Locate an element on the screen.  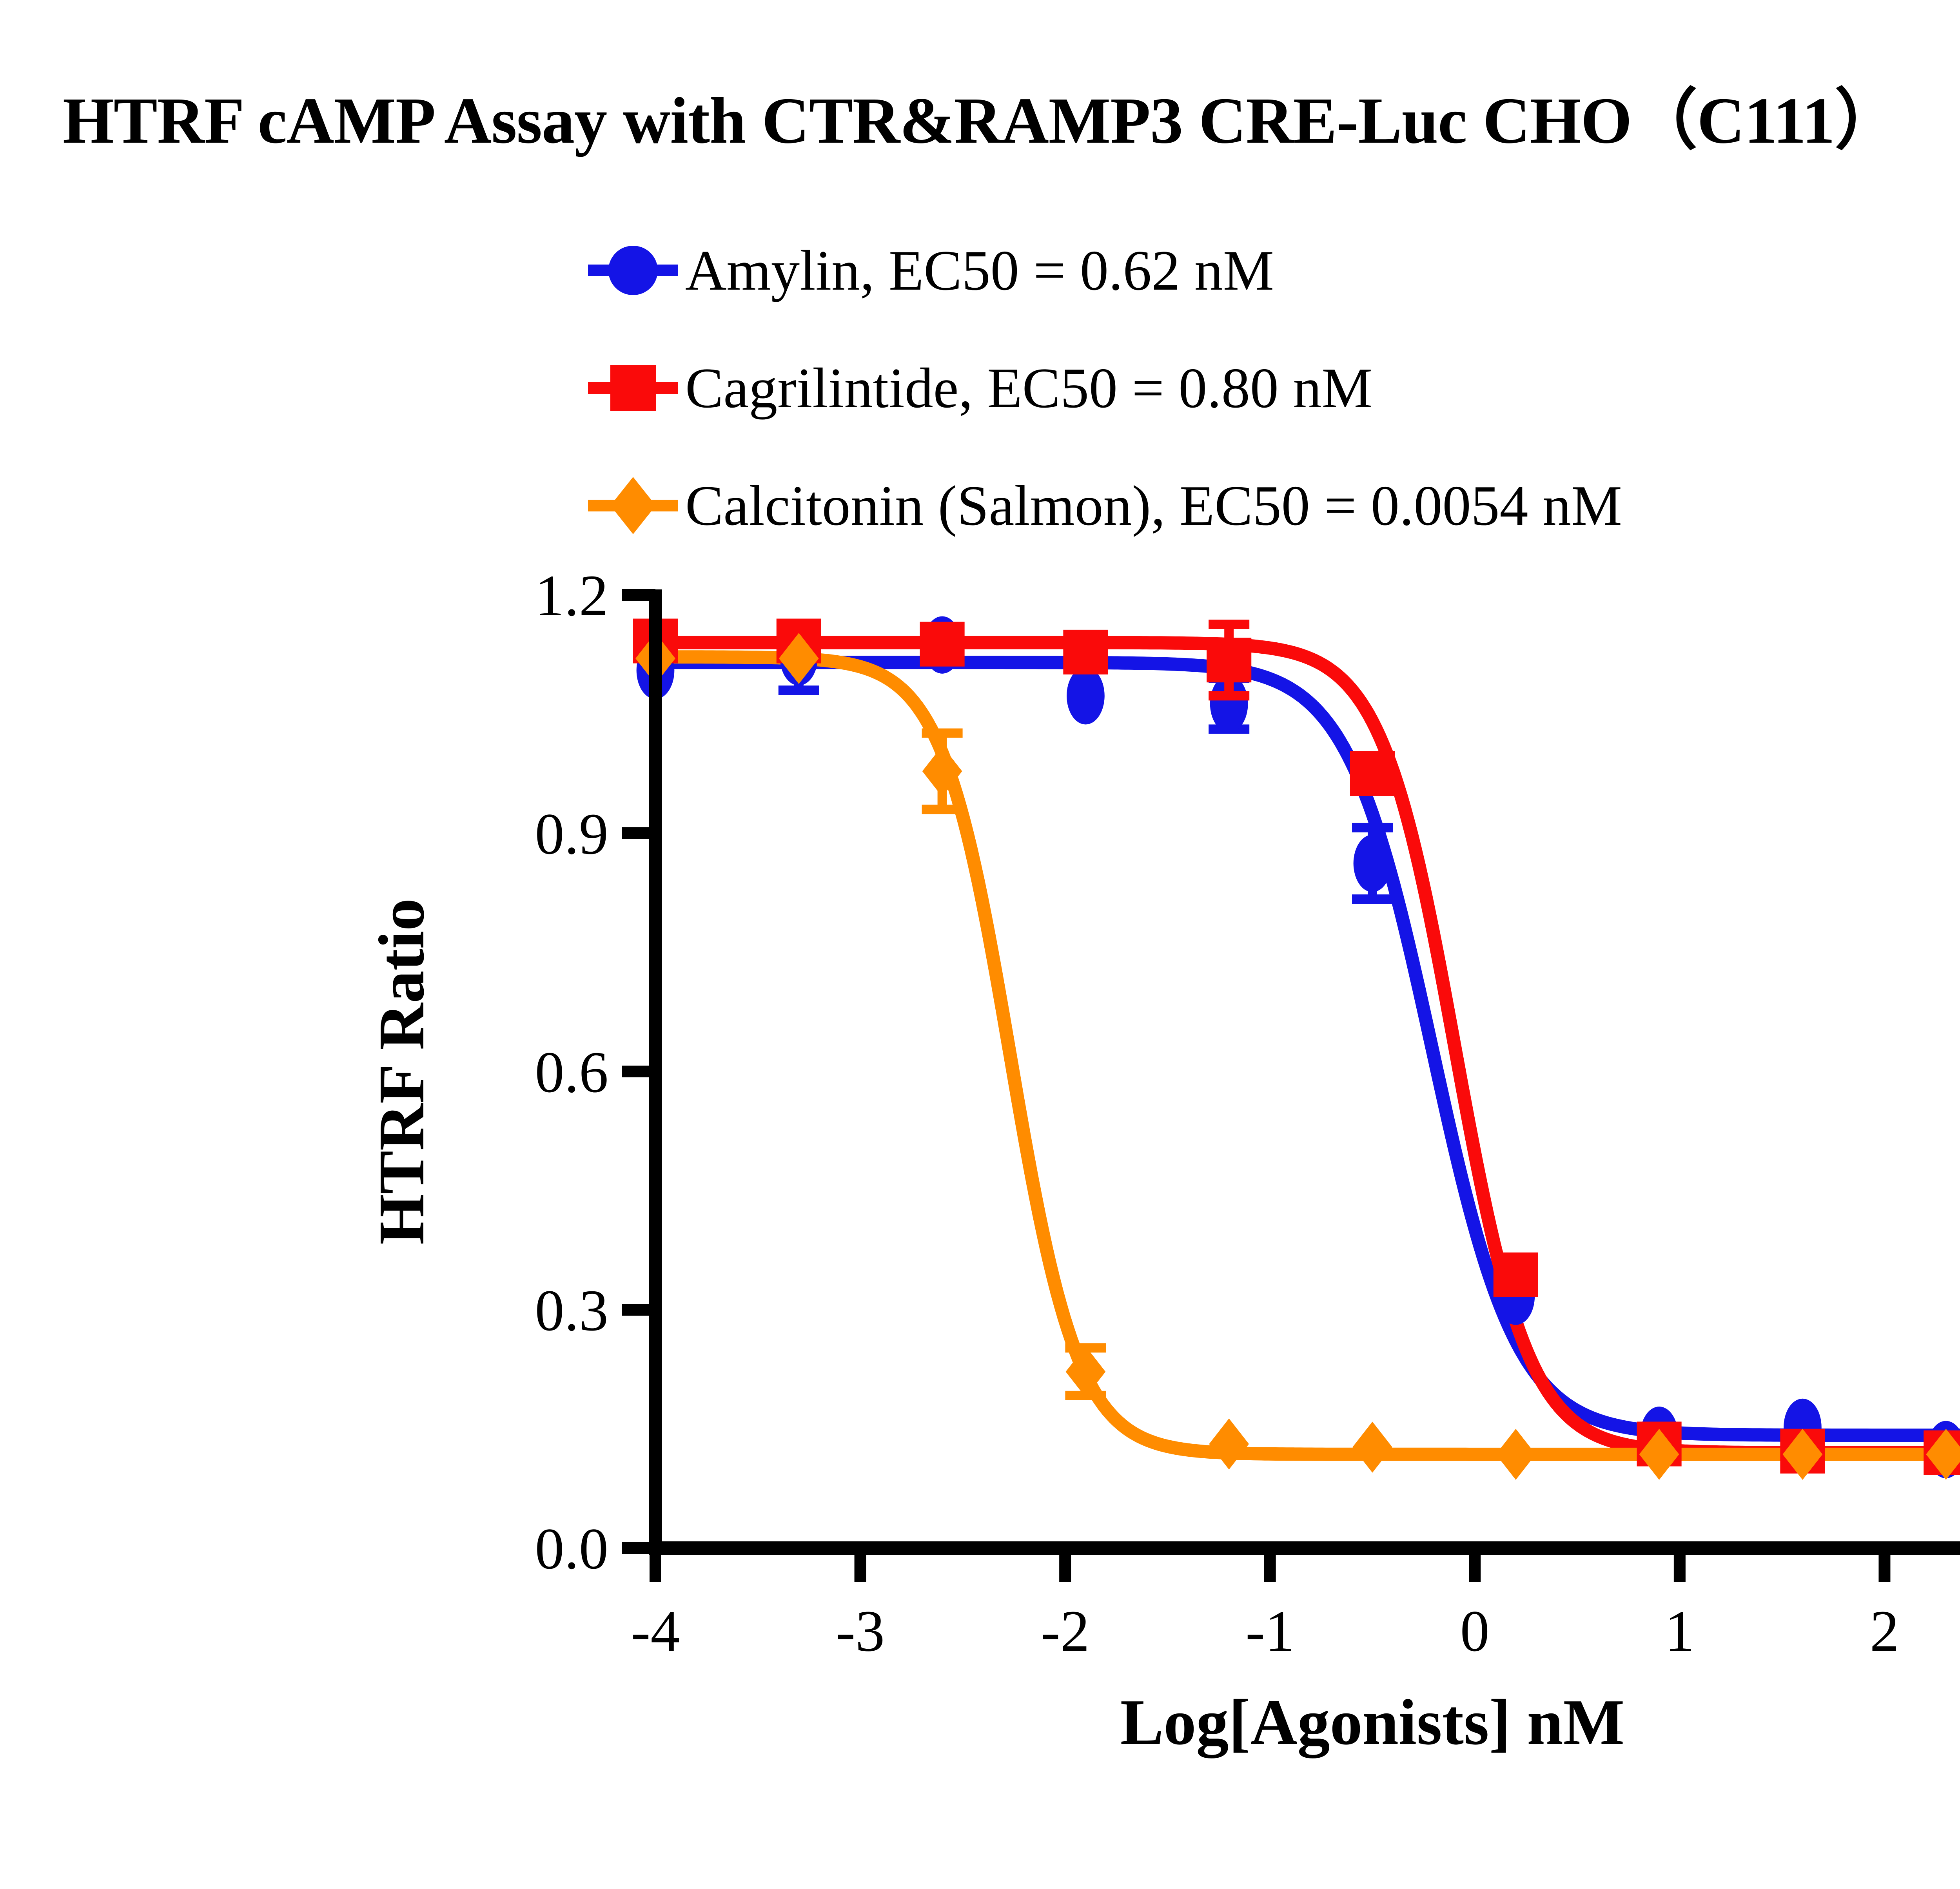
x-tick-label: -2 is located at coordinates (1065, 1632).